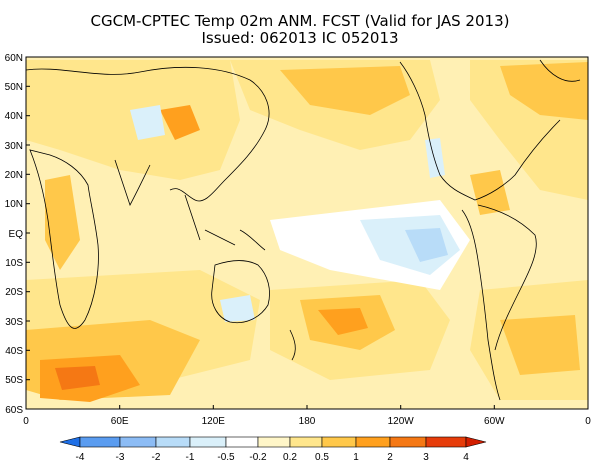  I want to click on colorbar-label: -0.5, so click(226, 457).